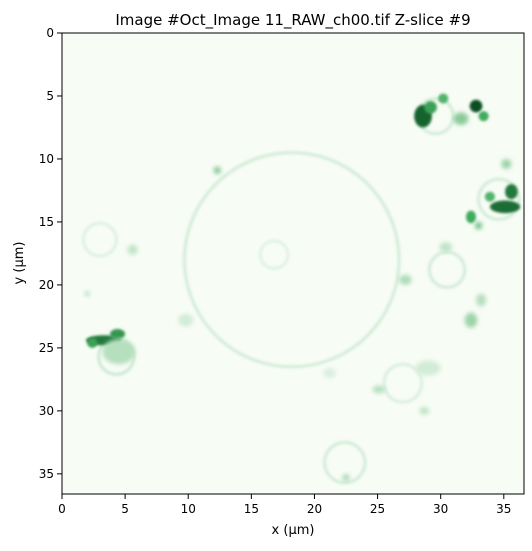 Image resolution: width=532 pixels, height=551 pixels. I want to click on x-tick-label: 25, so click(377, 509).